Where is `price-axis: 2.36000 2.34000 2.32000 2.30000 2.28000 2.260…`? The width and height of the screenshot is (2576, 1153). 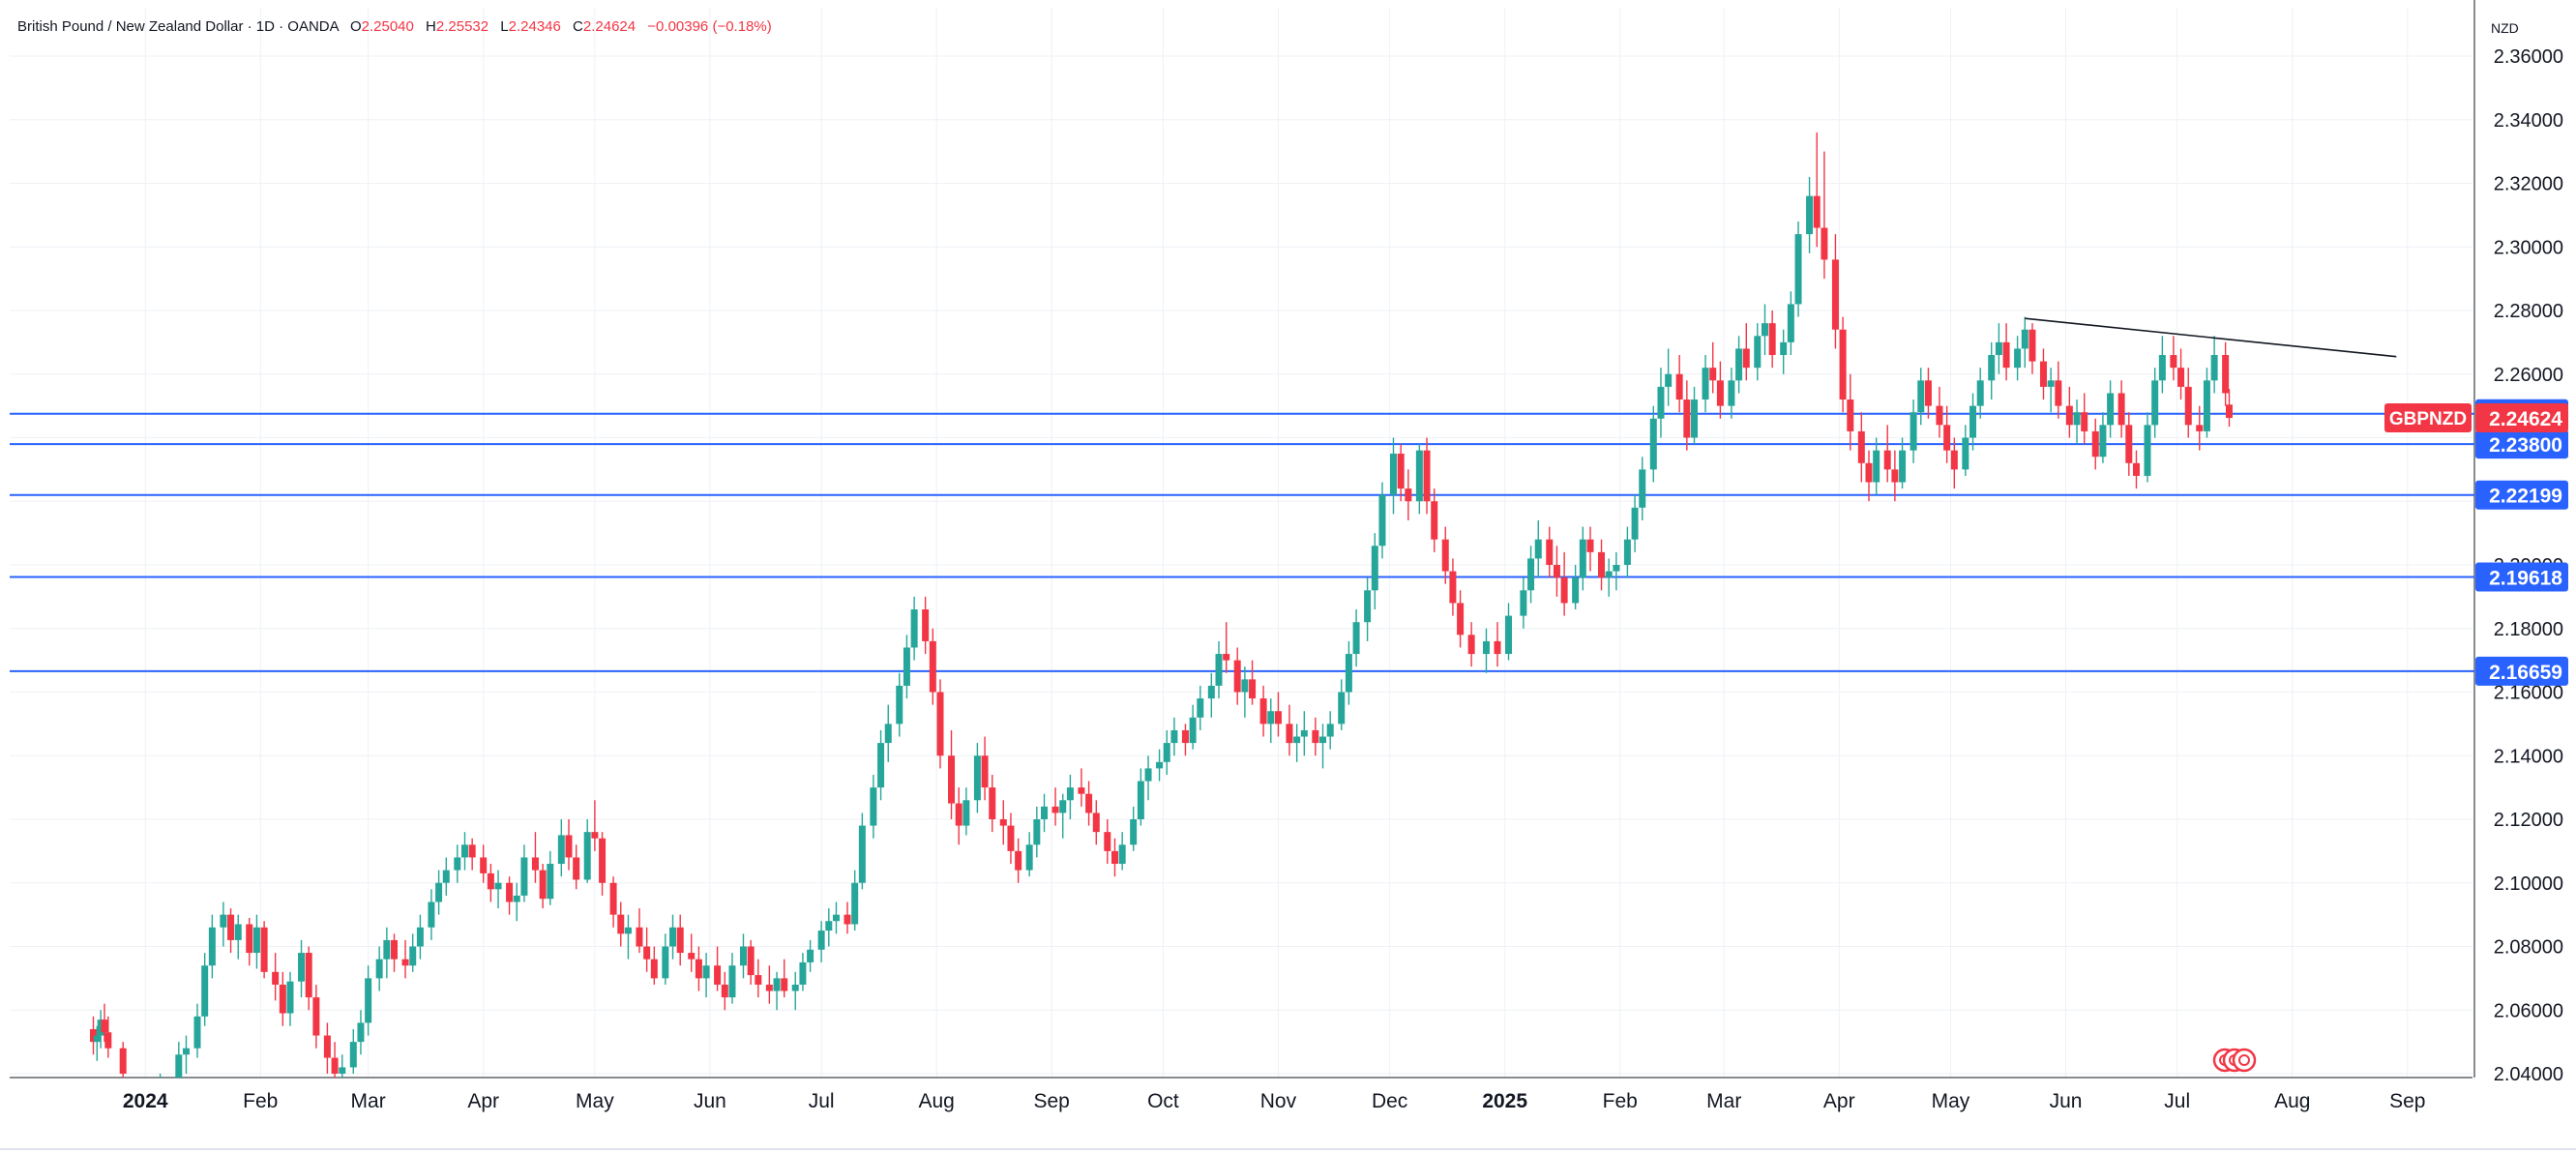 price-axis: 2.36000 2.34000 2.32000 2.30000 2.28000 2.260… is located at coordinates (2527, 552).